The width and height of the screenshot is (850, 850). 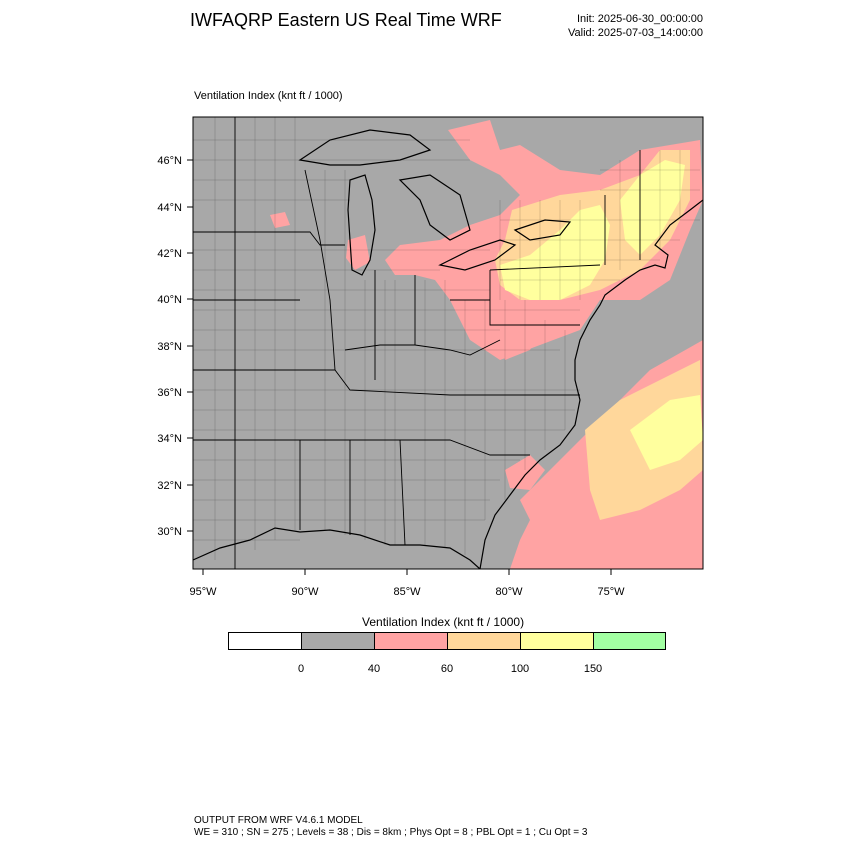 I want to click on legend-title: Ventilation Index (knt ft / 1000), so click(x=443, y=622).